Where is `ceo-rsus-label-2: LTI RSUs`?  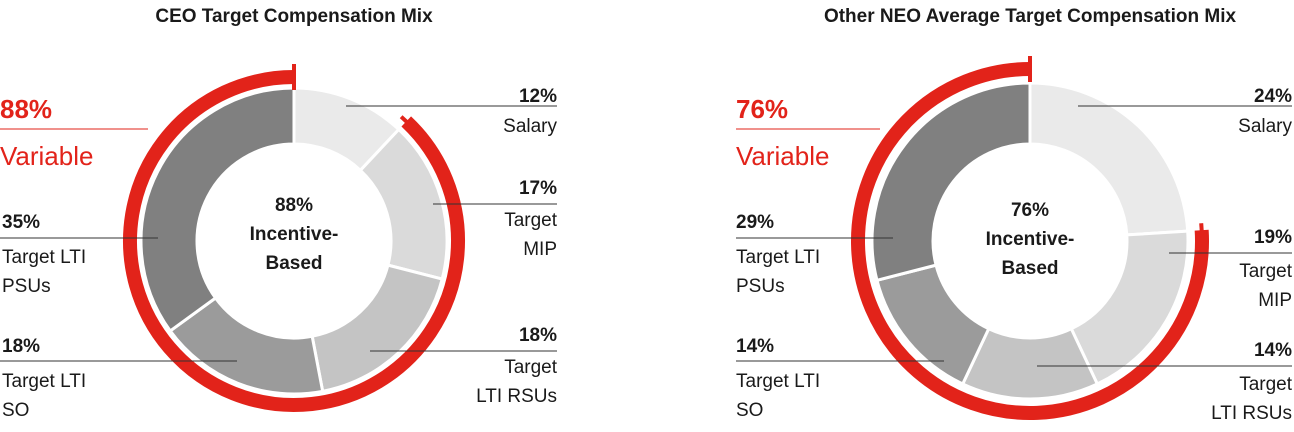
ceo-rsus-label-2: LTI RSUs is located at coordinates (516, 396).